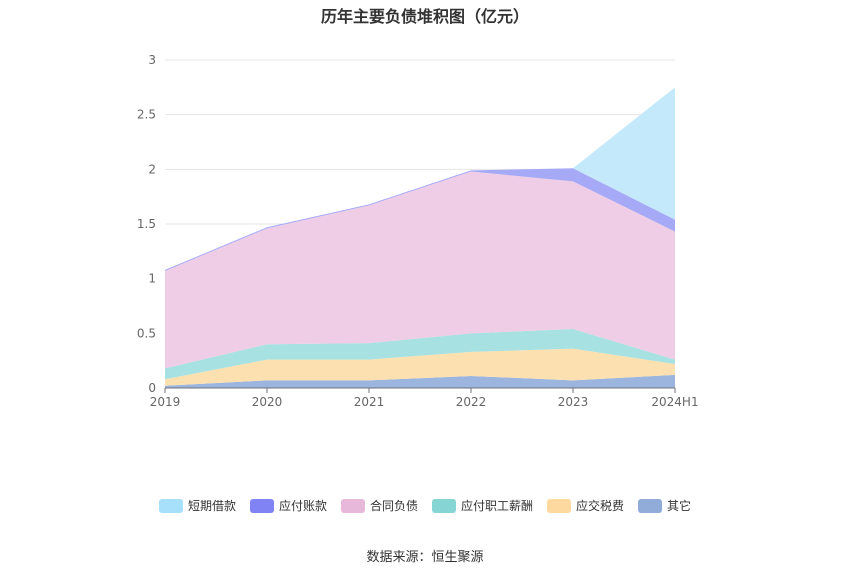  What do you see at coordinates (497, 506) in the screenshot?
I see `legend-label: 应付职工薪酬` at bounding box center [497, 506].